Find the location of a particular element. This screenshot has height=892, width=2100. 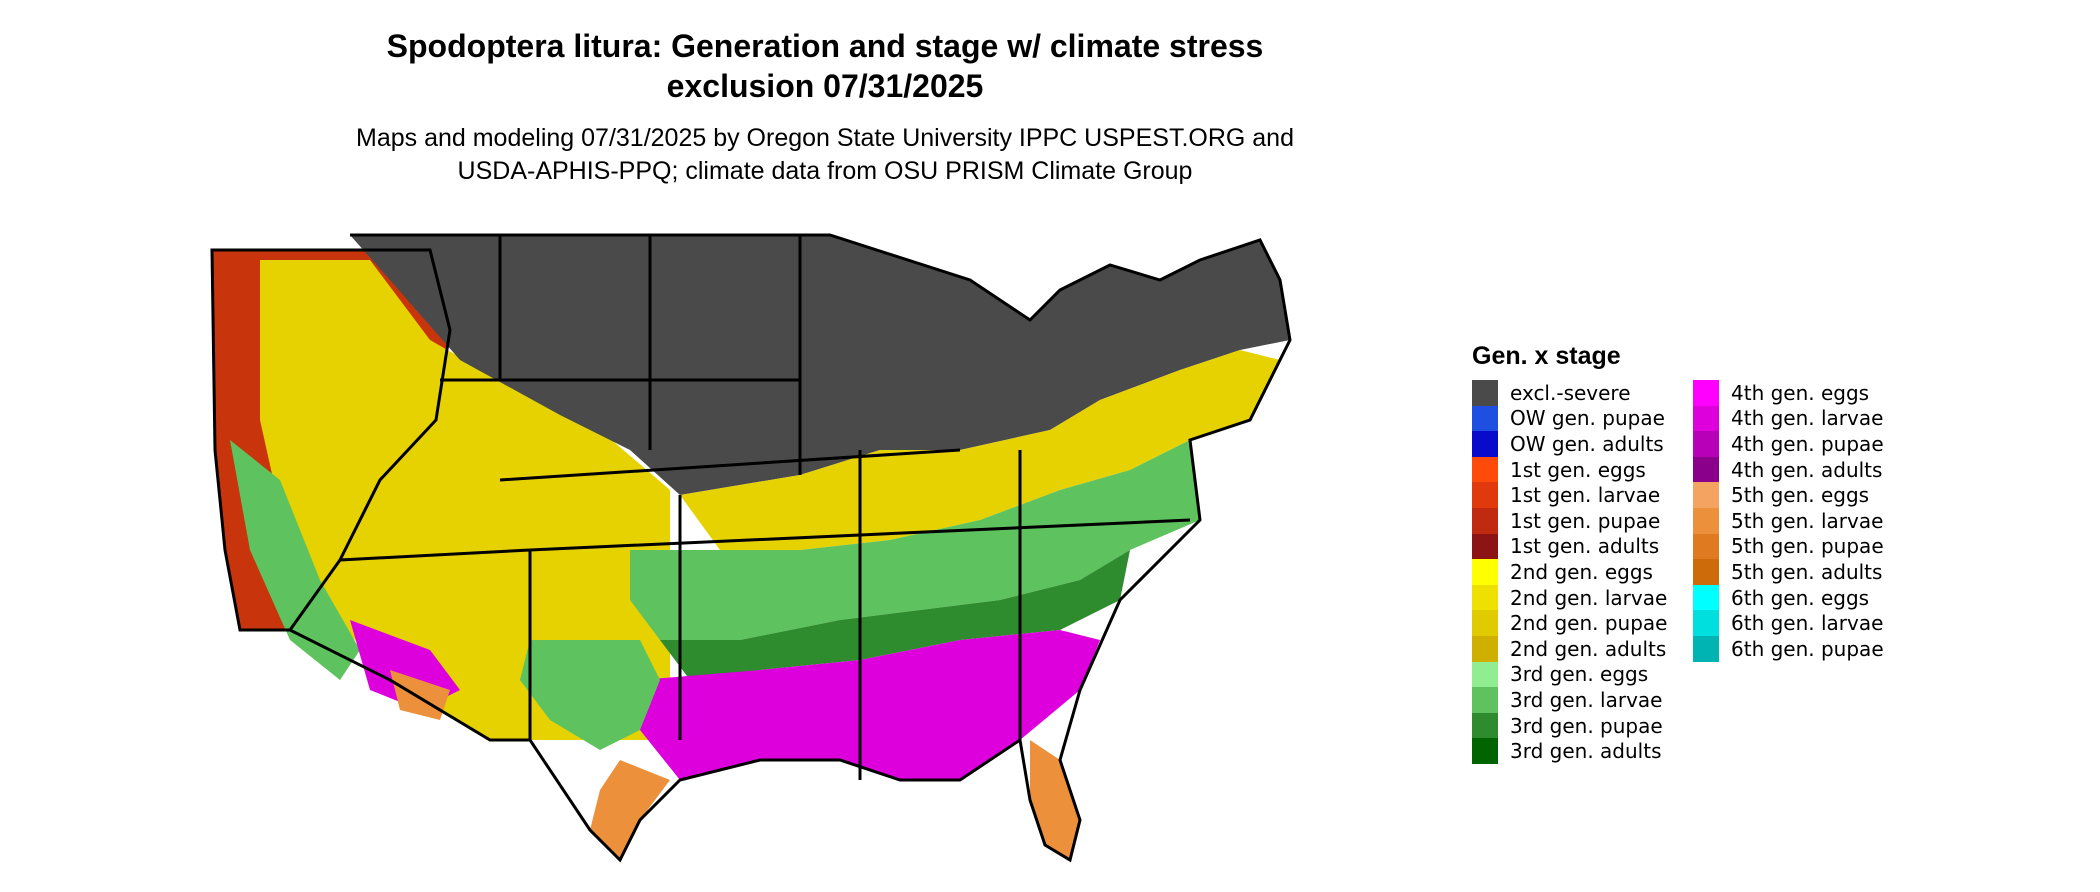

legend-item: 3rd gen. pupae is located at coordinates (1569, 725).